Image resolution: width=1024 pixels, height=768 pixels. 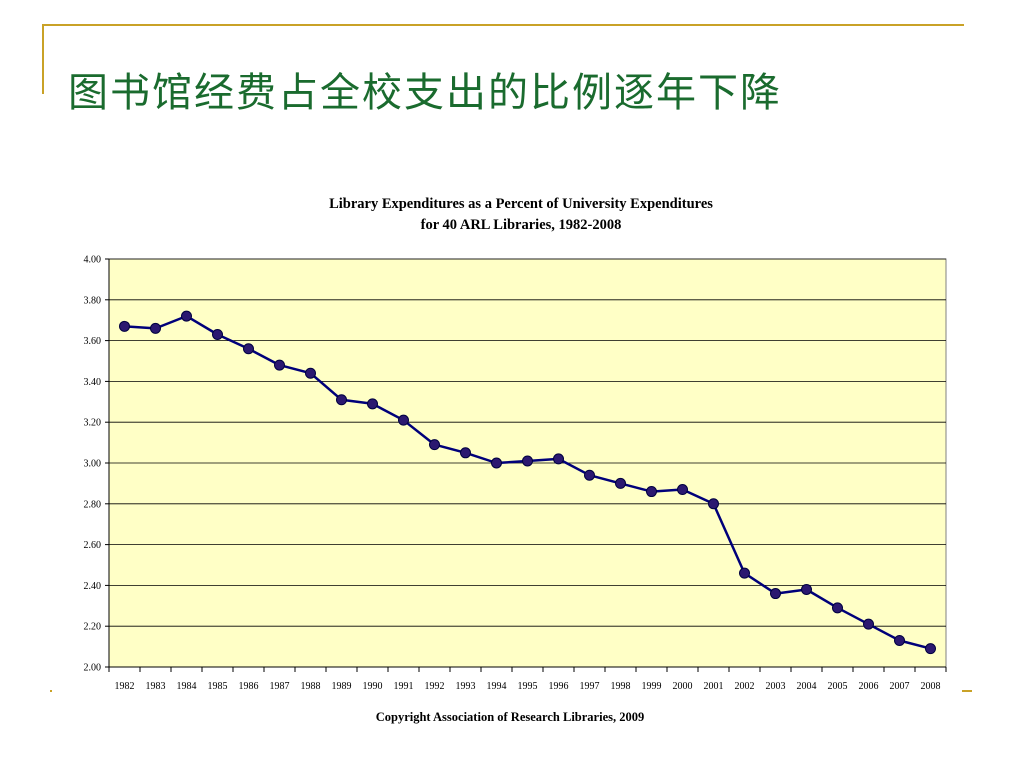 I want to click on data-point-2005, so click(x=837, y=608).